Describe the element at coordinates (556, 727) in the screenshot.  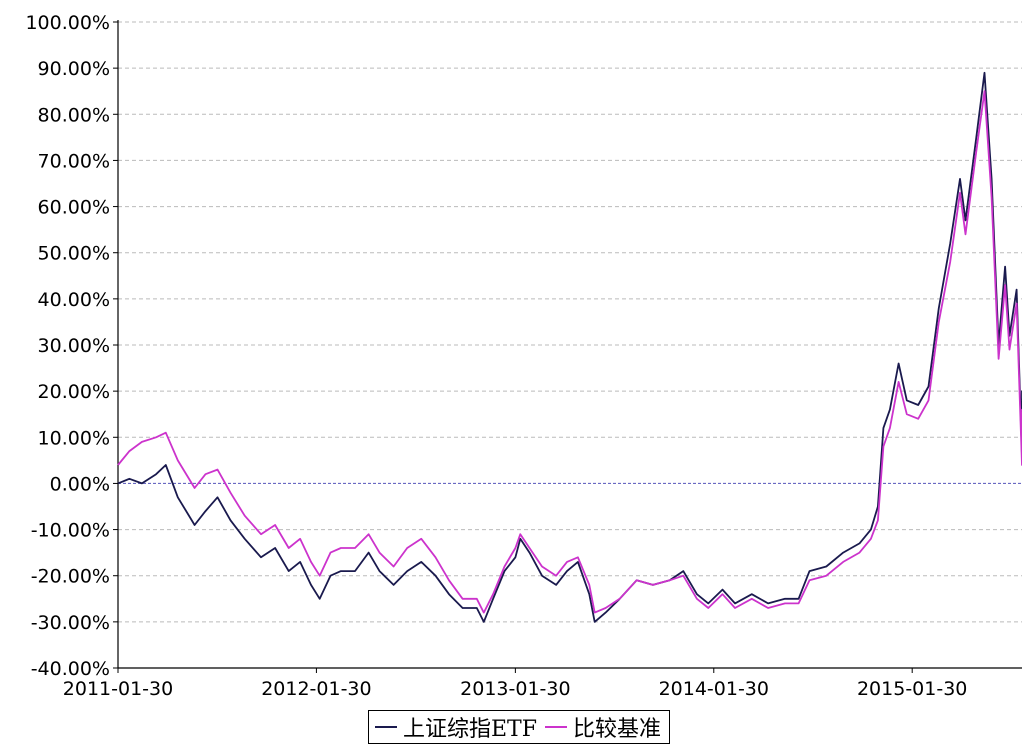
I see `legend-swatch-benchmark` at that location.